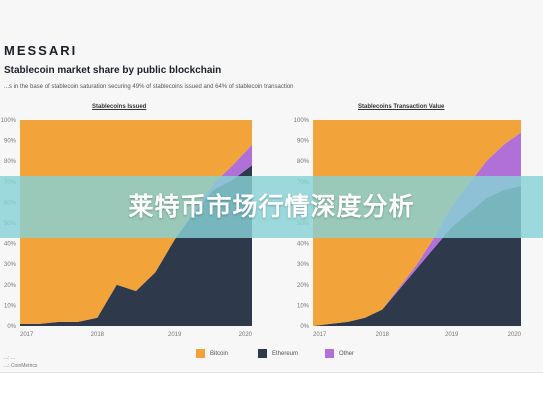 Image resolution: width=543 pixels, height=408 pixels. Describe the element at coordinates (347, 353) in the screenshot. I see `legend-label-other: Other` at that location.